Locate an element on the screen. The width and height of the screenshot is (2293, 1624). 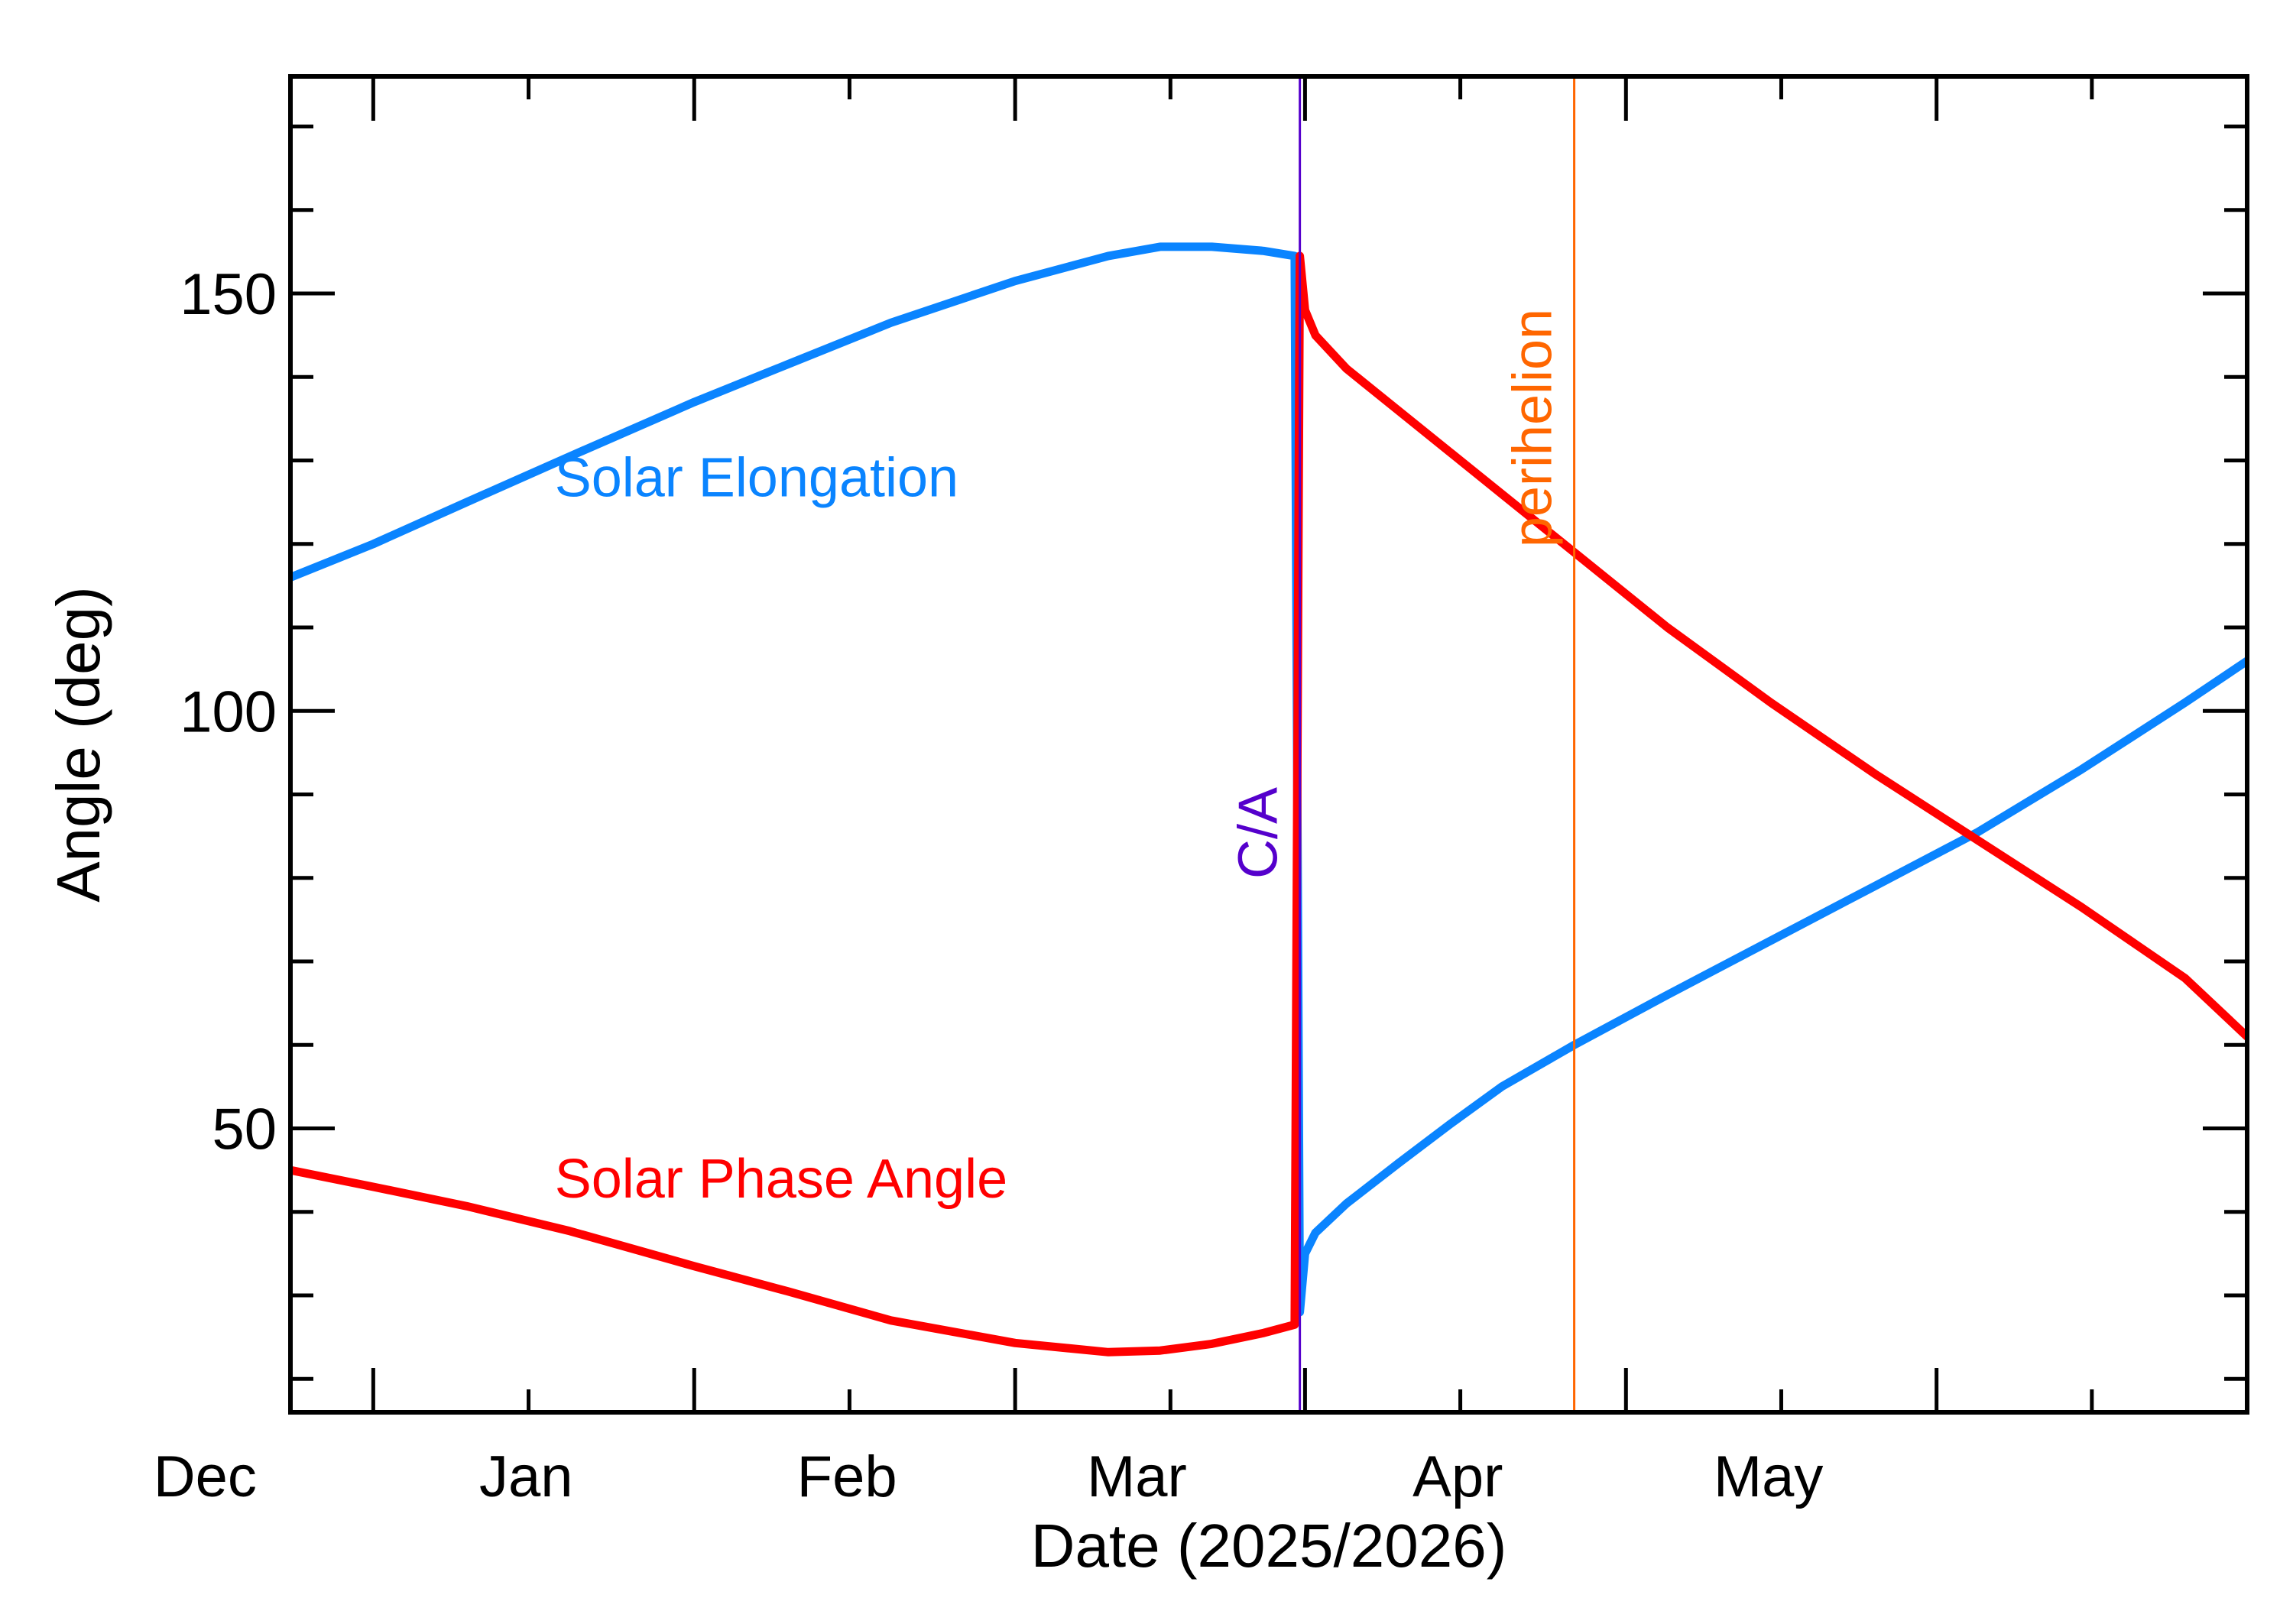
y-axis-label: Angle (deg) is located at coordinates (78, 744).